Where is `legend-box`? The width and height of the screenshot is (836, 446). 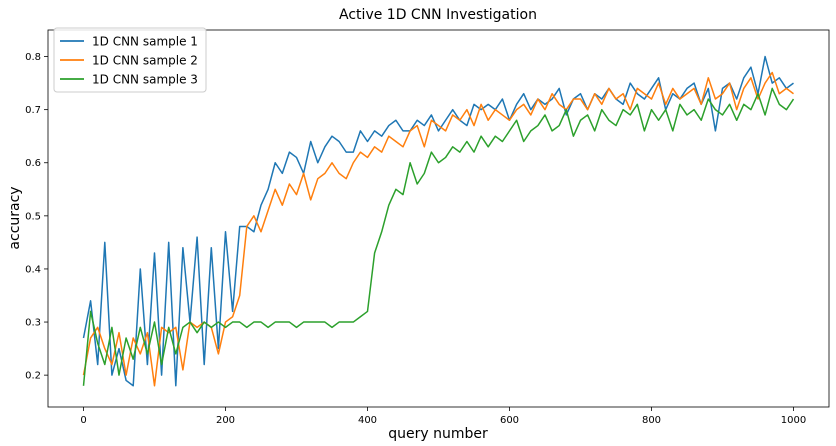
legend-box is located at coordinates (130, 60).